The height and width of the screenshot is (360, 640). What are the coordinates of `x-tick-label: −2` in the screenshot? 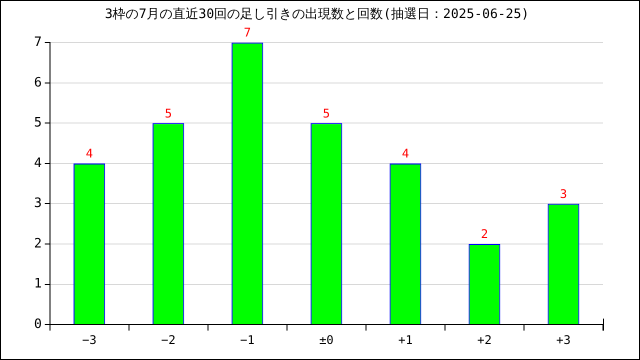 It's located at (168, 339).